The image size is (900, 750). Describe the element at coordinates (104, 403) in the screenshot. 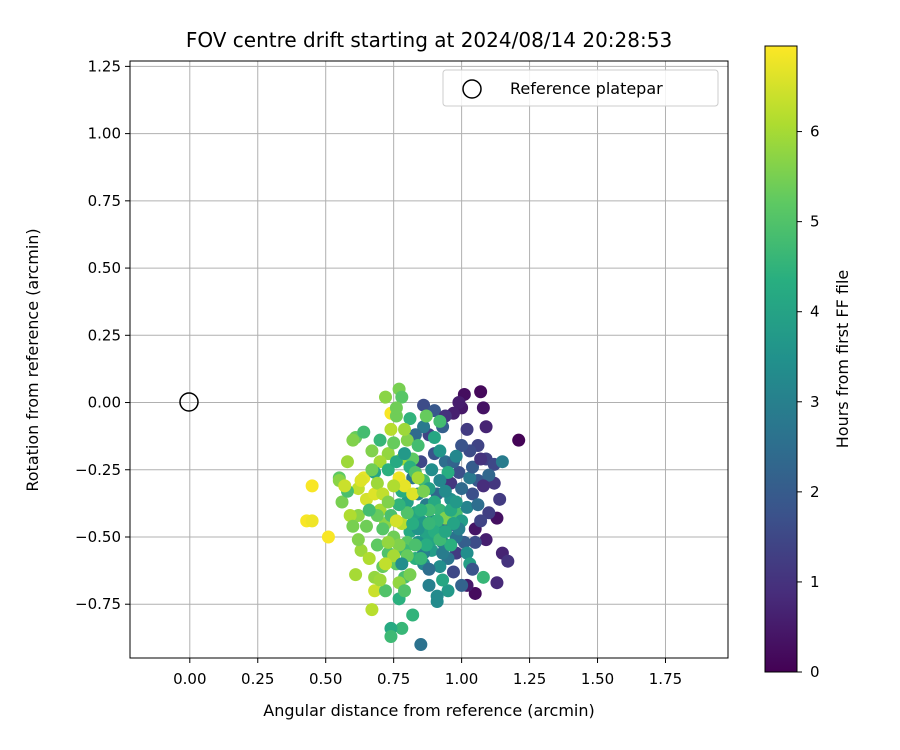

I see `y-tick-label: 0.00` at that location.